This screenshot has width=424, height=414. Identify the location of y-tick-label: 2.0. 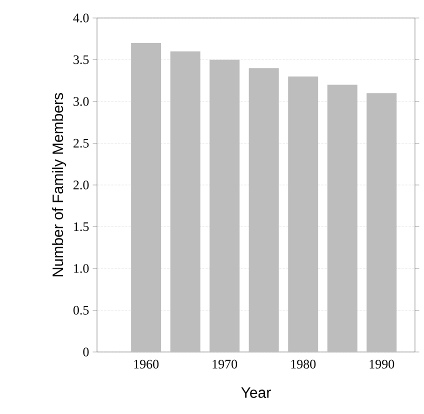
(81, 185).